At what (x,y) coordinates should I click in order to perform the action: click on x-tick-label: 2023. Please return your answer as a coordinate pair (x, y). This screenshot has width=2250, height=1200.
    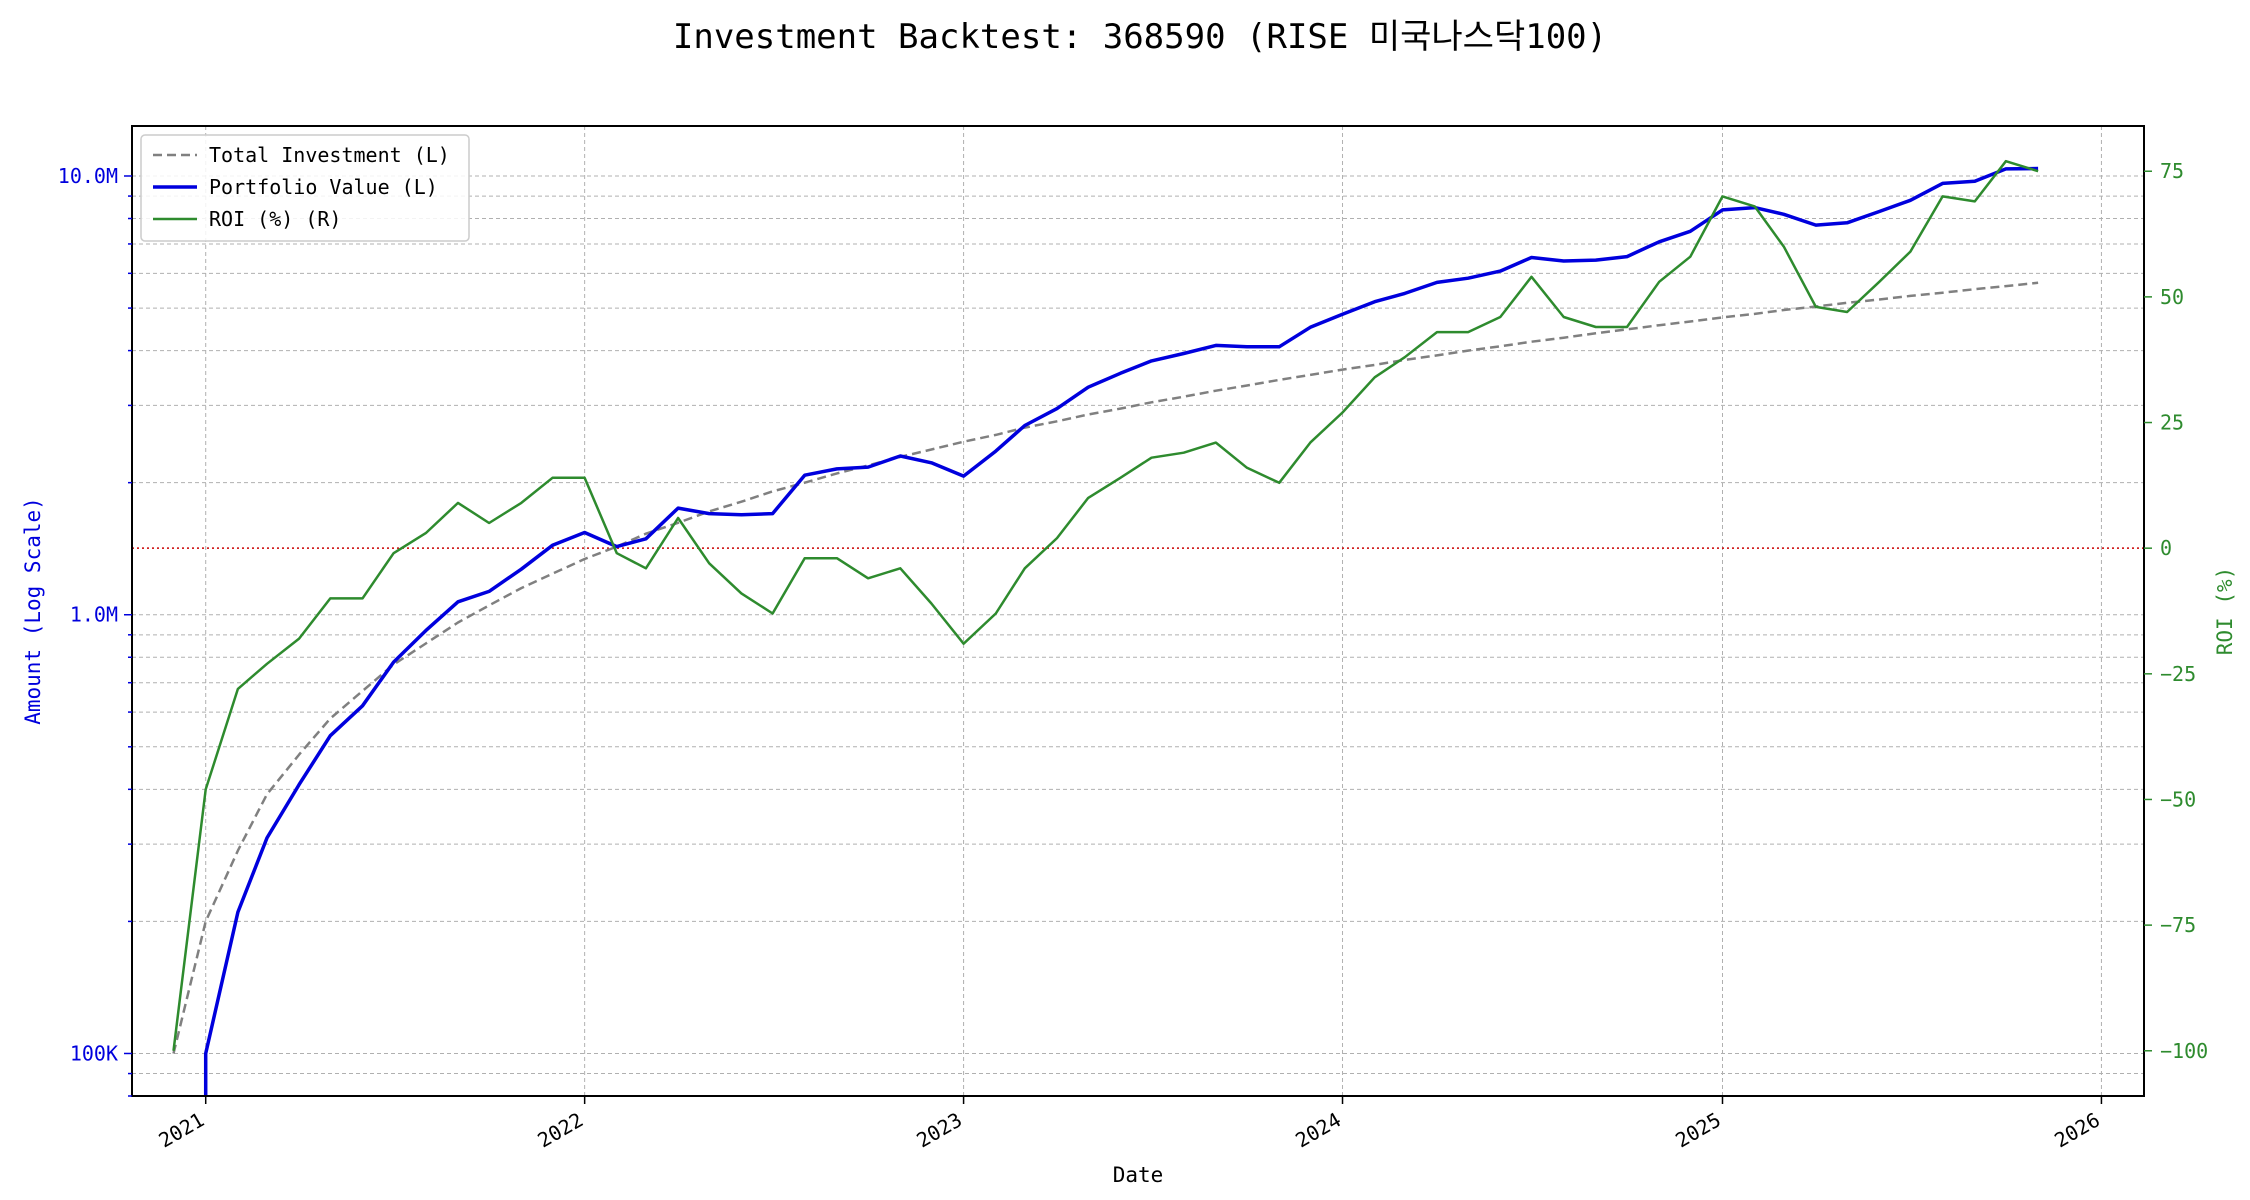
    Looking at the image, I should click on (939, 1130).